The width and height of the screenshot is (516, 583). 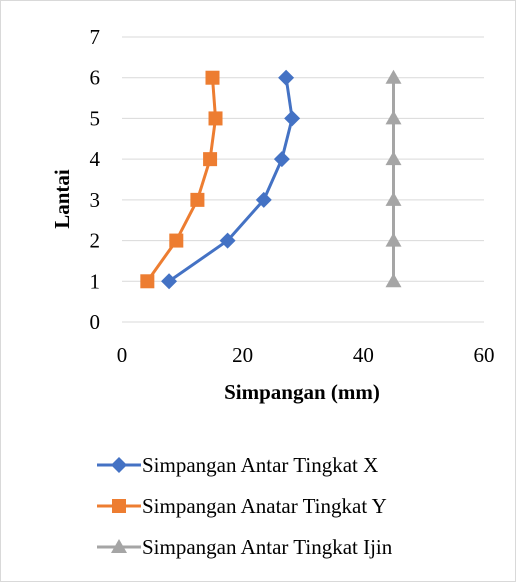 What do you see at coordinates (62, 199) in the screenshot?
I see `y-axis-title: Lantai` at bounding box center [62, 199].